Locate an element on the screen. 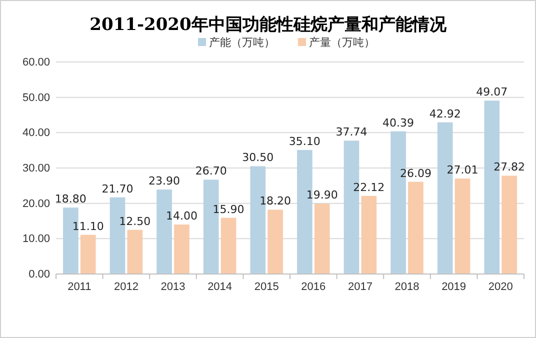 Image resolution: width=536 pixels, height=338 pixels. data-label: 18.20 is located at coordinates (276, 201).